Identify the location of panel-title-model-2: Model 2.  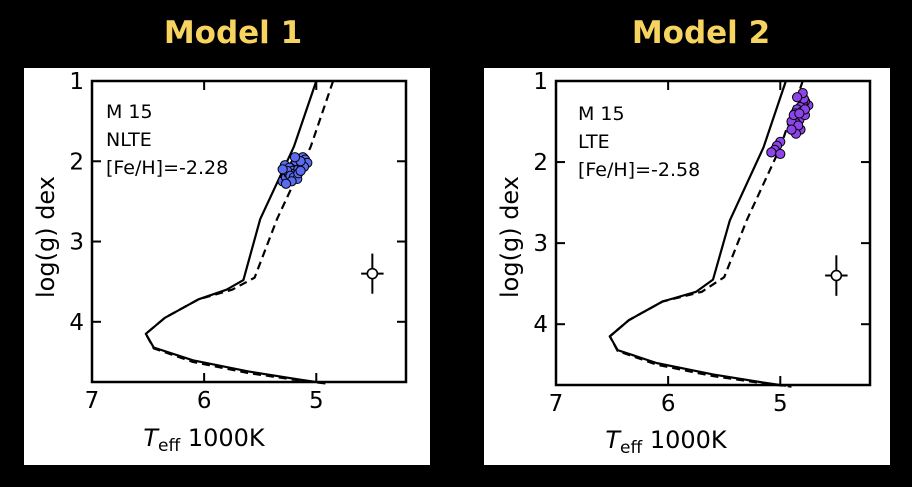
(701, 33).